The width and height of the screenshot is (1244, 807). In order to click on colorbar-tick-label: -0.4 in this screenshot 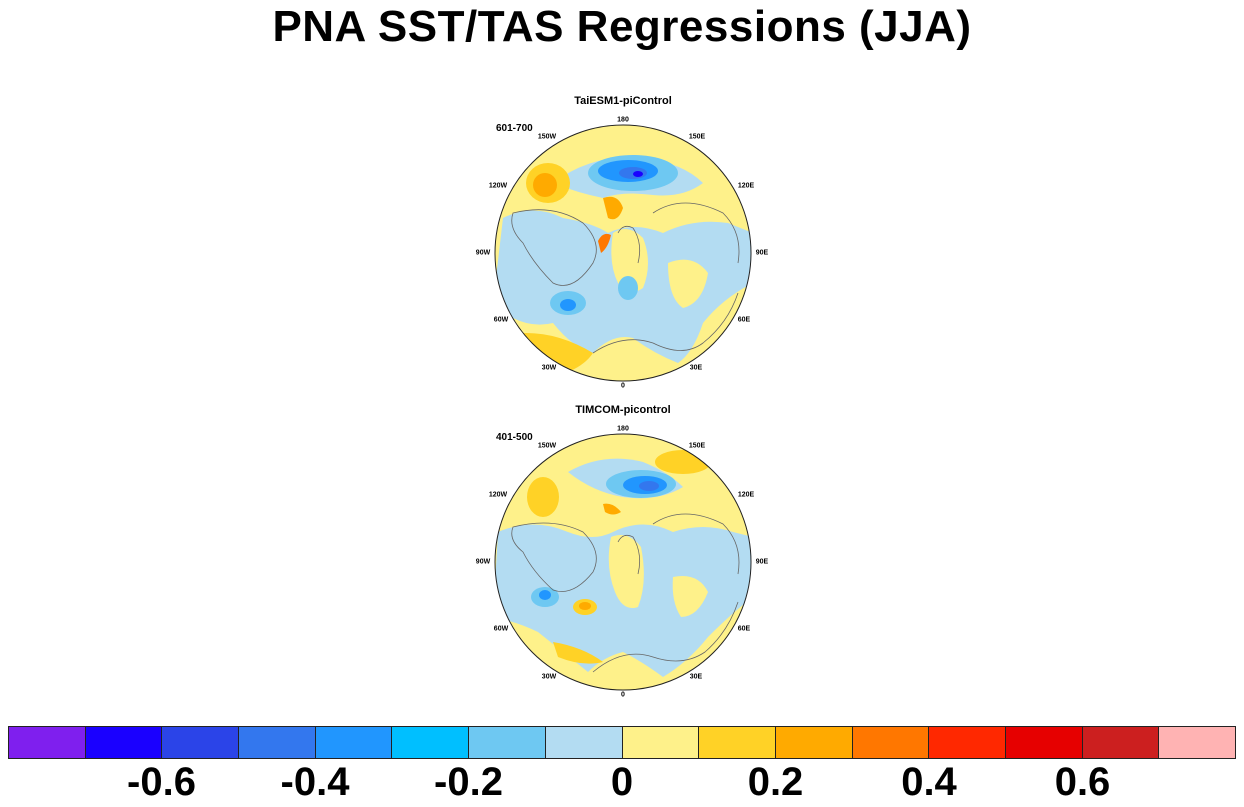, I will do `click(315, 782)`.